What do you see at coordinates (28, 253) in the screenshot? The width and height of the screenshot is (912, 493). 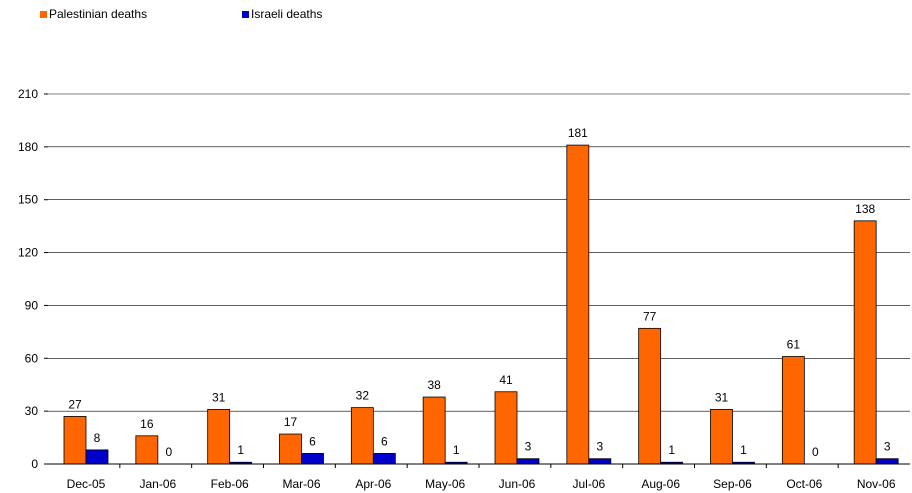 I see `y-tick-label: 120` at bounding box center [28, 253].